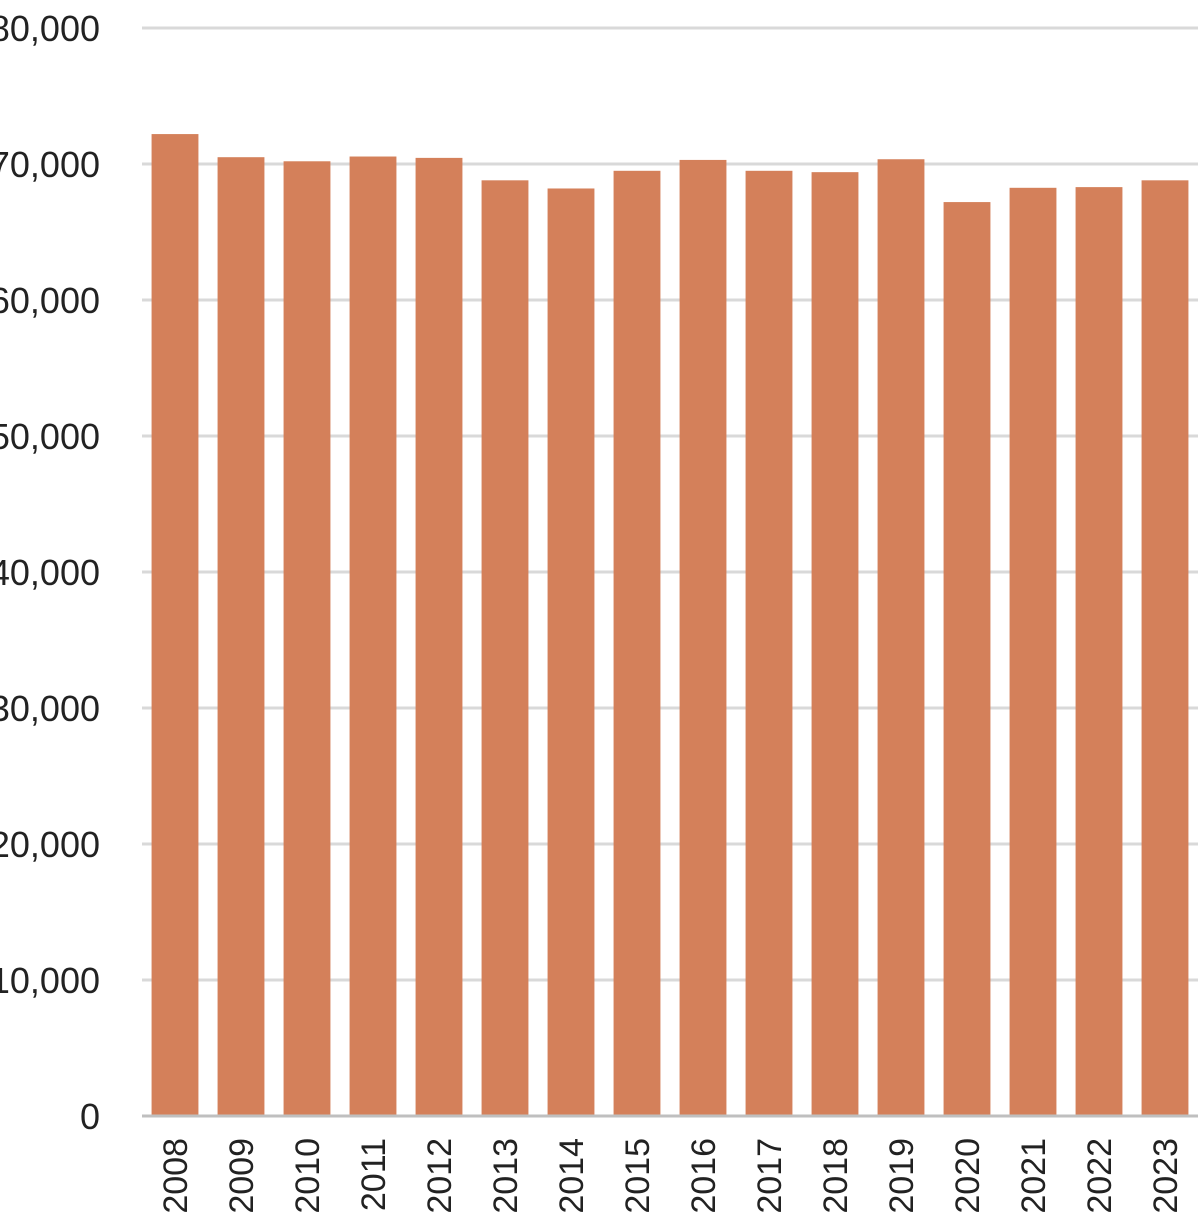 The height and width of the screenshot is (1223, 1198). I want to click on x-tick-label: 2022, so click(1100, 1176).